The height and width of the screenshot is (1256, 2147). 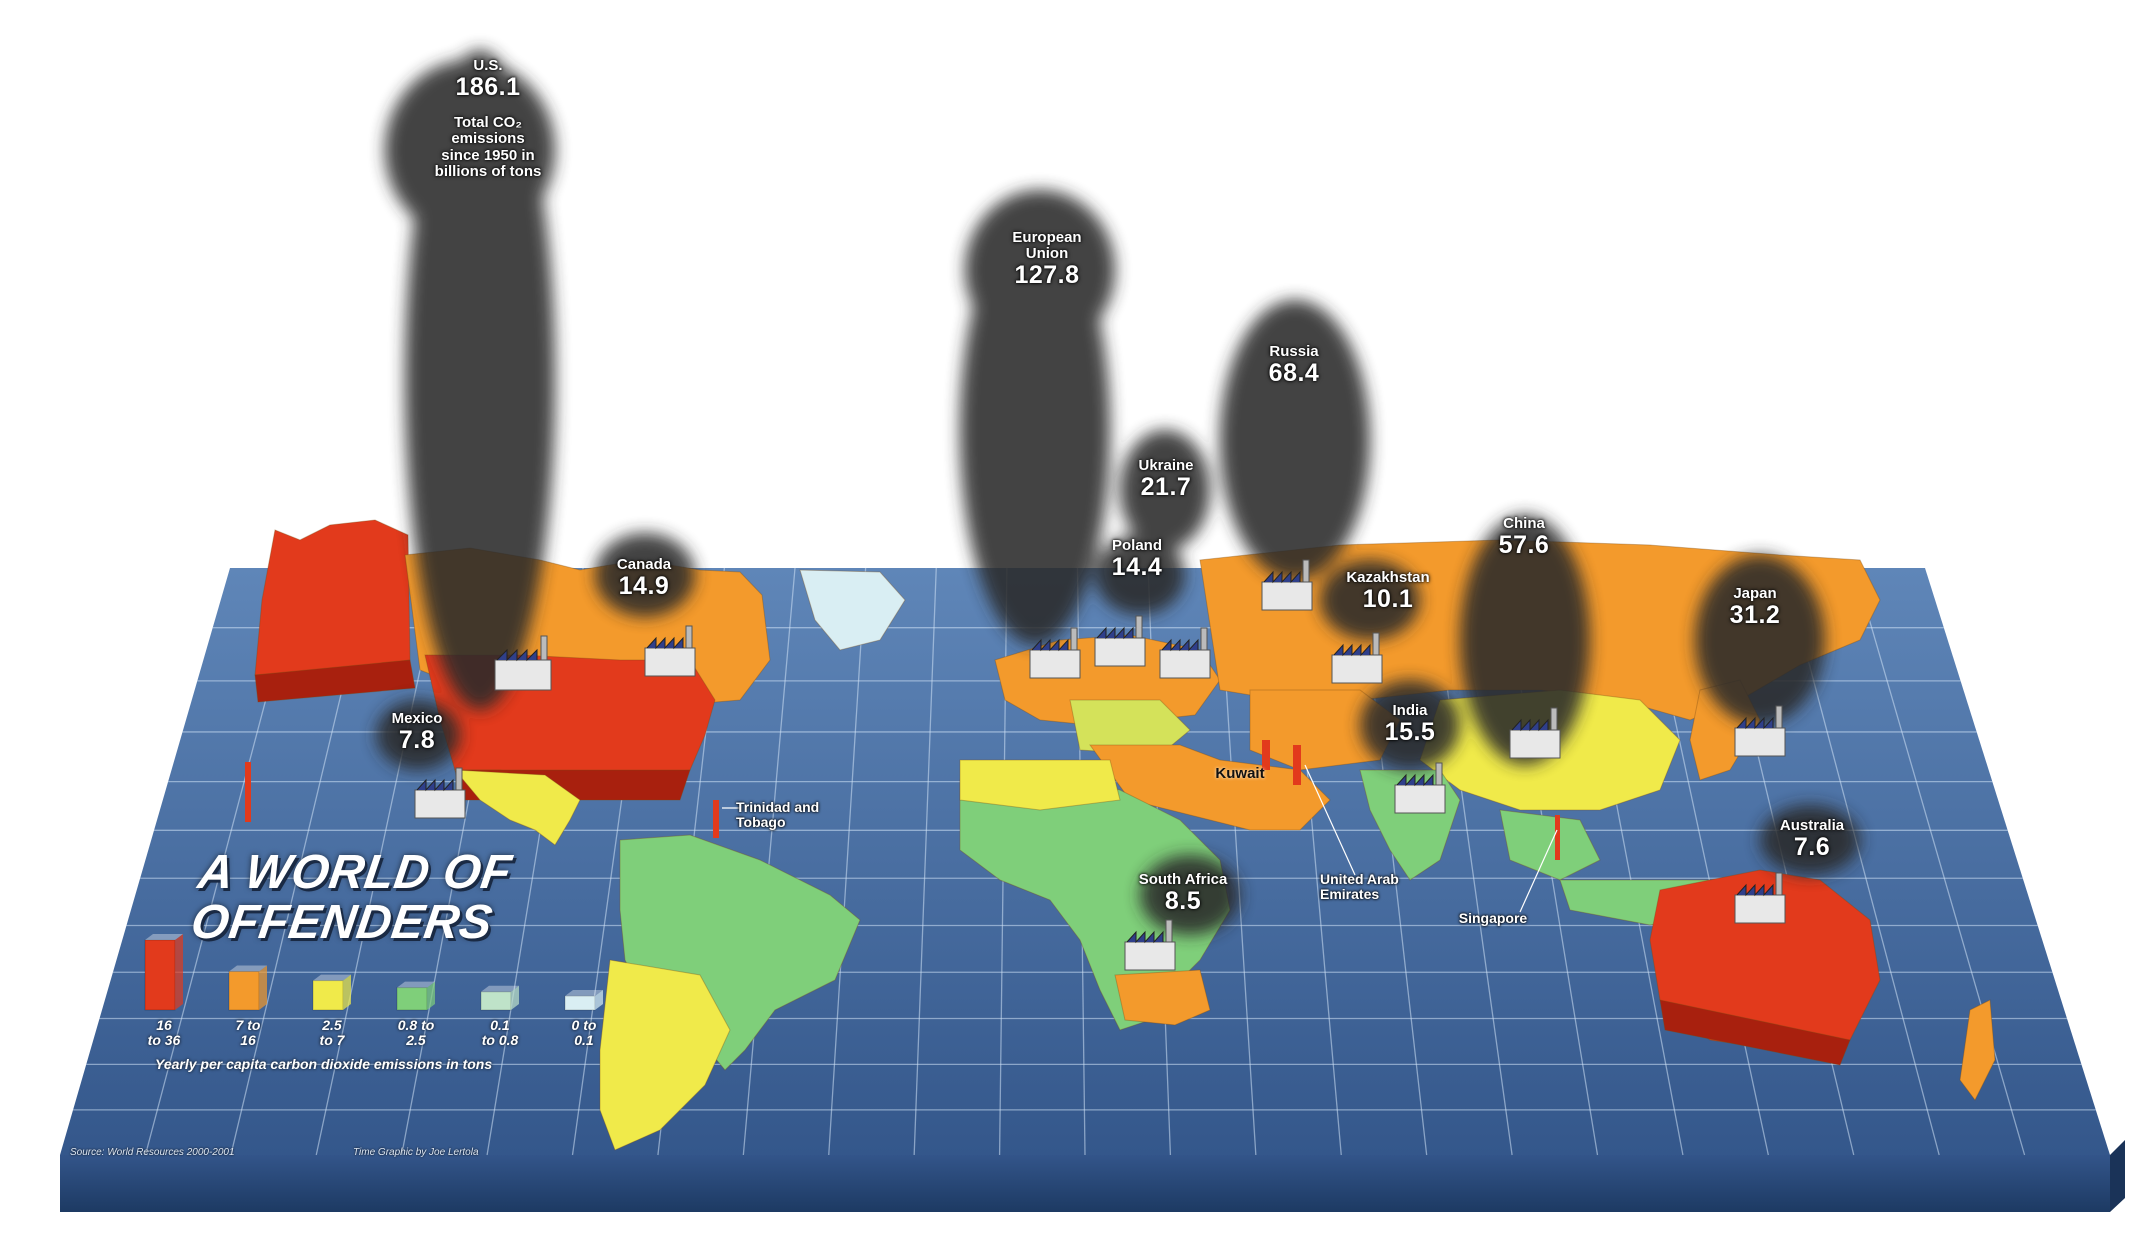 What do you see at coordinates (517, 807) in the screenshot?
I see `land-mexico` at bounding box center [517, 807].